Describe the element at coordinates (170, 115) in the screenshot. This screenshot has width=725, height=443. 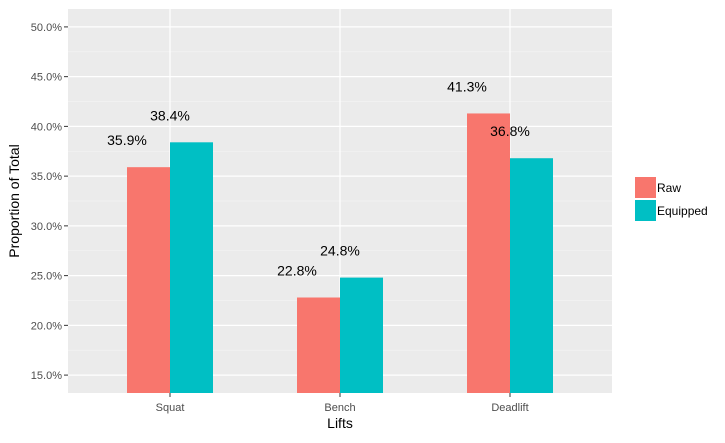
I see `data-label-equipped-squat: 38.4%` at that location.